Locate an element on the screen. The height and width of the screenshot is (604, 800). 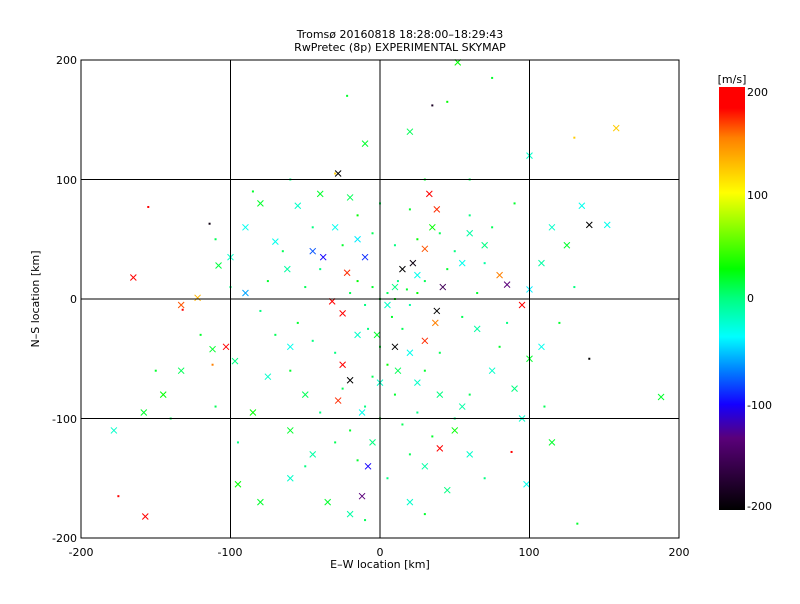
colorbar-tick: 200 is located at coordinates (757, 92).